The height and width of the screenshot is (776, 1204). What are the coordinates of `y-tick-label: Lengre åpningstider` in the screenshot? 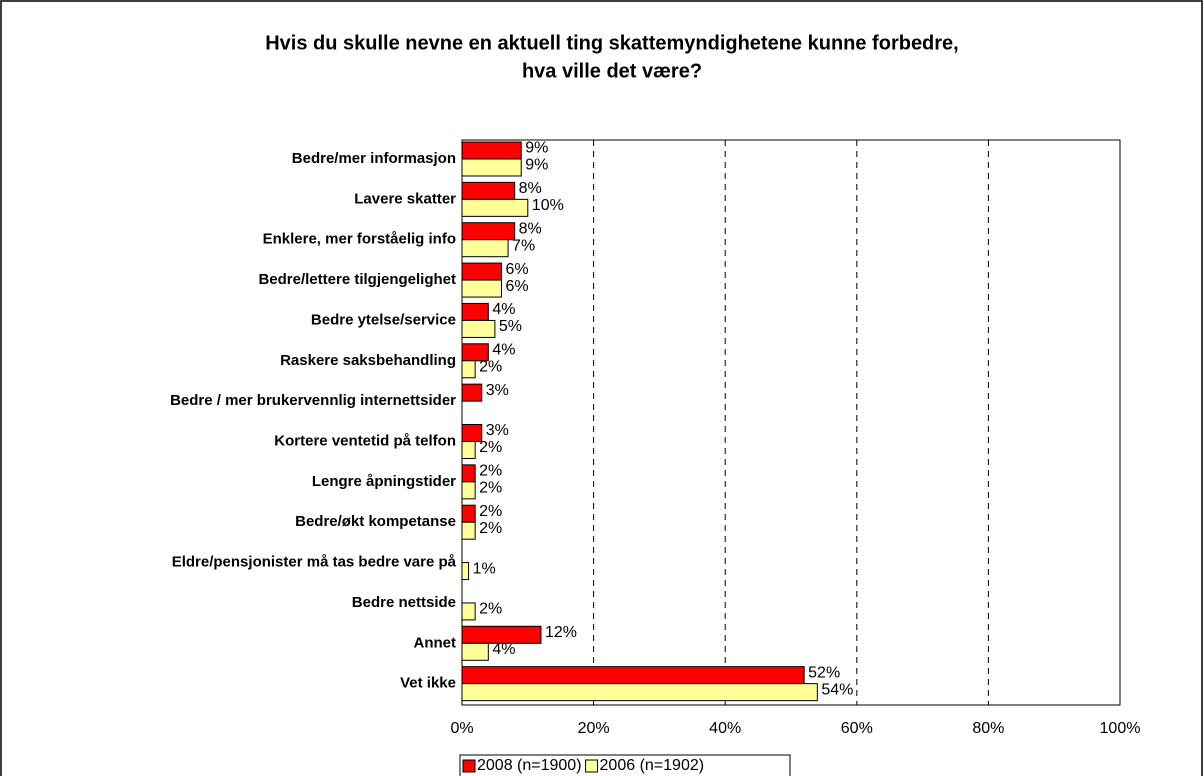 It's located at (384, 481).